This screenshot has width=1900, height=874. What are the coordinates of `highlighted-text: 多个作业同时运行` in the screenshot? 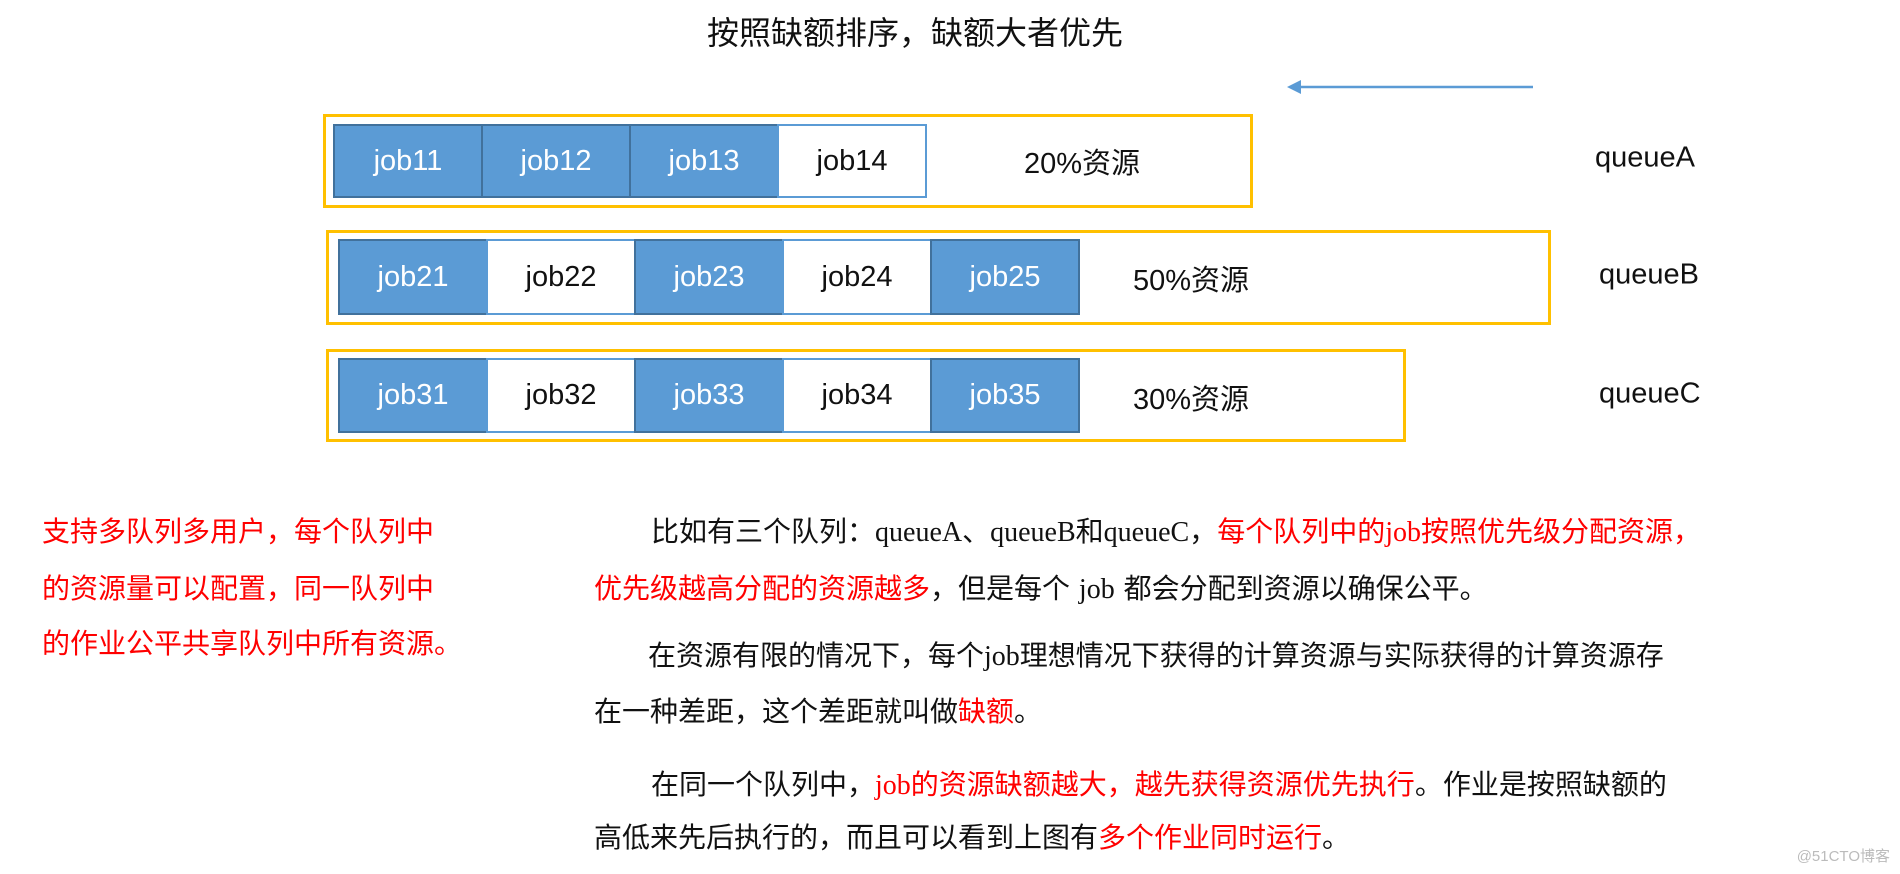 It's located at (1210, 837).